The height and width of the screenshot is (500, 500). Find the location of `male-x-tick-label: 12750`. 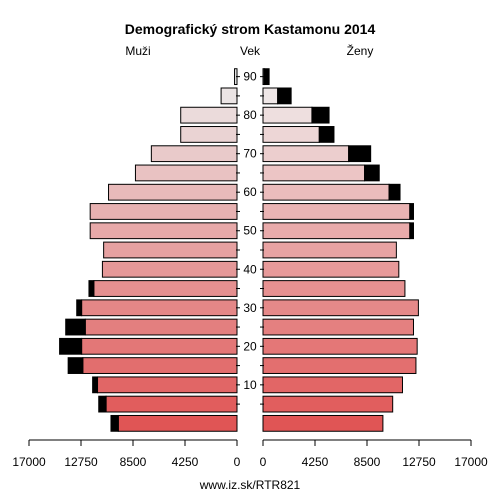

male-x-tick-label: 12750 is located at coordinates (81, 462).